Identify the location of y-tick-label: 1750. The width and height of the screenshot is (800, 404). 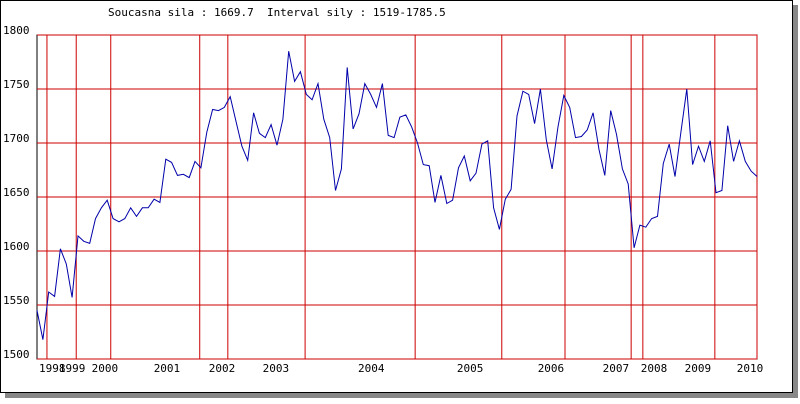
(16, 84).